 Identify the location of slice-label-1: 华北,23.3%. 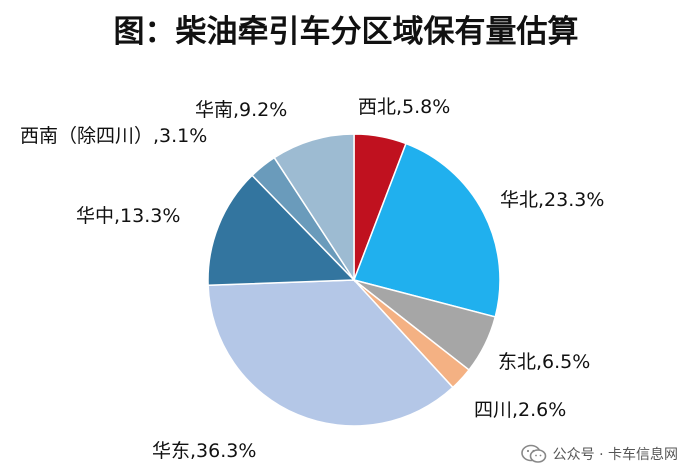
(552, 200).